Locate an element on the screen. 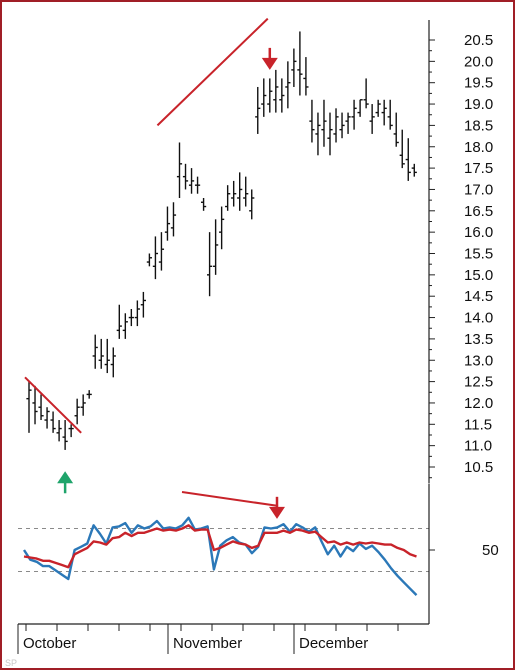 The height and width of the screenshot is (672, 515). price-y-tick-label: 17.0 is located at coordinates (478, 189).